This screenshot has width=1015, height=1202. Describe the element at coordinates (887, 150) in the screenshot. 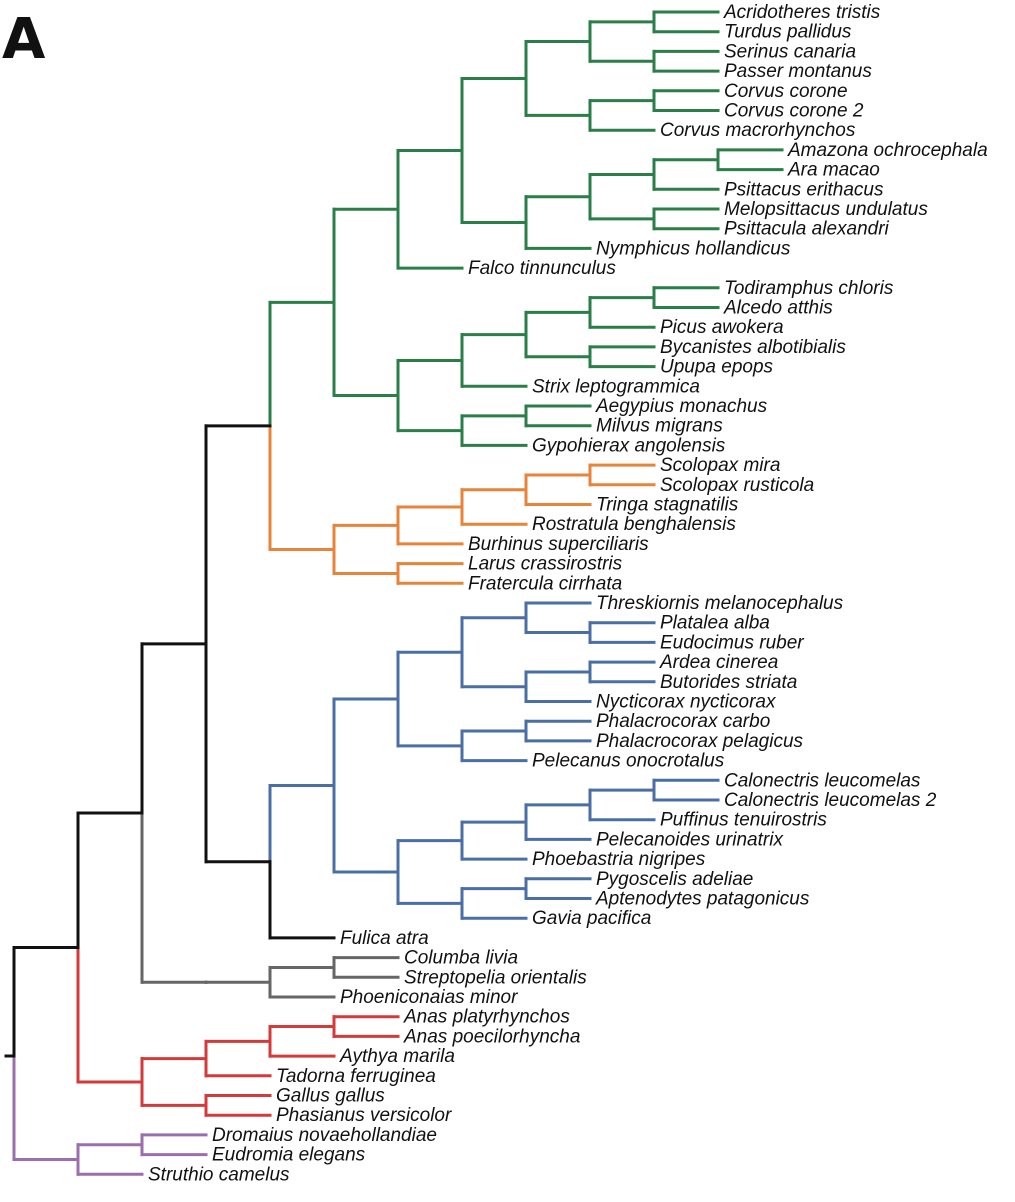

I see `taxon-label: Amazona ochrocephala` at that location.